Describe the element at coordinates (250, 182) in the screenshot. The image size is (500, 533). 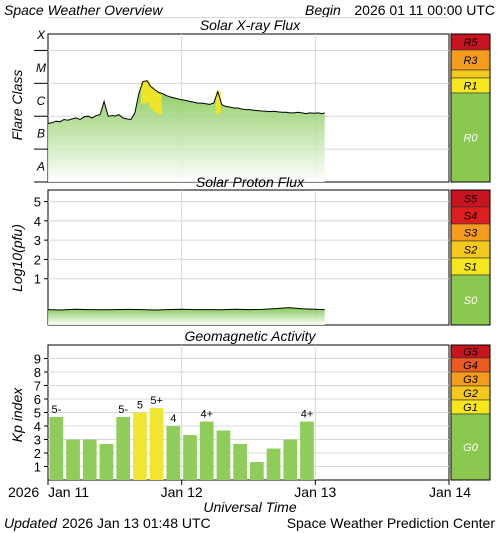
I see `proton-title: Solar Proton Flux` at that location.